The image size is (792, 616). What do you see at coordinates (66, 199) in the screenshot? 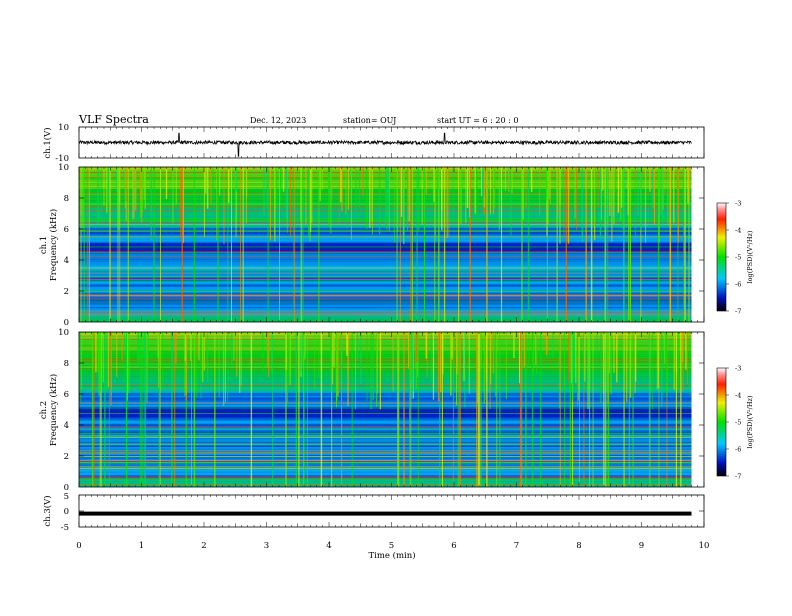
I see `freq-tick-label: 8` at bounding box center [66, 199].